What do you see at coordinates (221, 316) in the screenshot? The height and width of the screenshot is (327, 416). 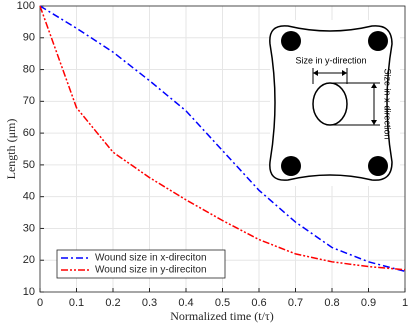 I see `x-axis-label: Normalized time (t/τ)` at bounding box center [221, 316].